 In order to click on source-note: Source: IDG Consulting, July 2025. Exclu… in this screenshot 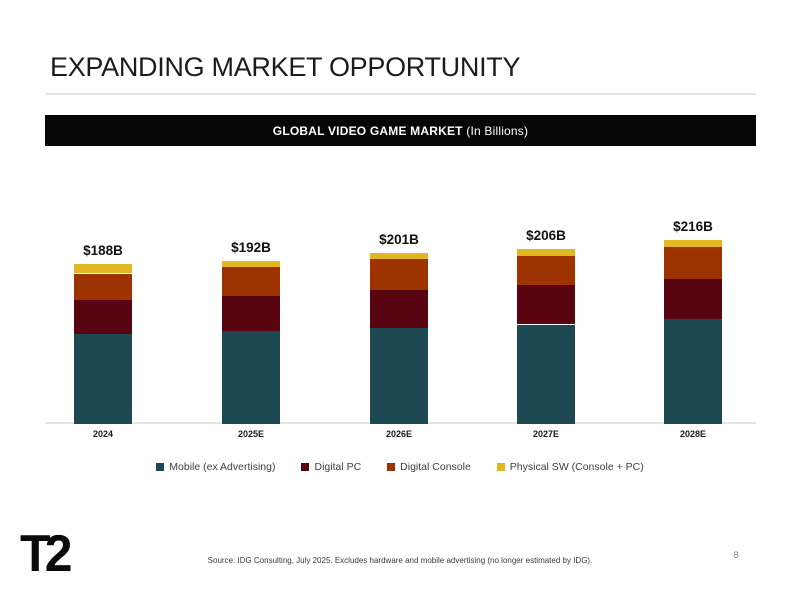, I will do `click(400, 560)`.